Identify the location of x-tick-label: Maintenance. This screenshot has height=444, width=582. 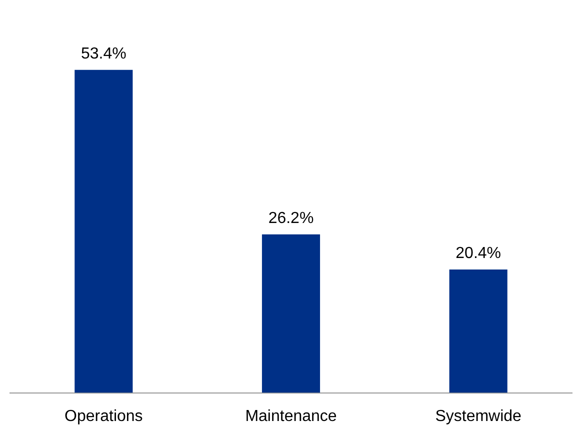
(291, 416).